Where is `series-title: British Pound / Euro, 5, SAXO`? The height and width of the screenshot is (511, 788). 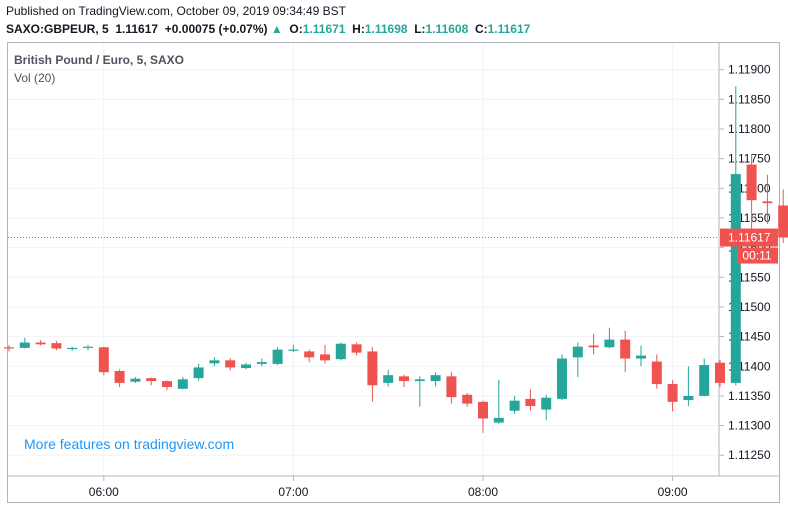
series-title: British Pound / Euro, 5, SAXO is located at coordinates (99, 60).